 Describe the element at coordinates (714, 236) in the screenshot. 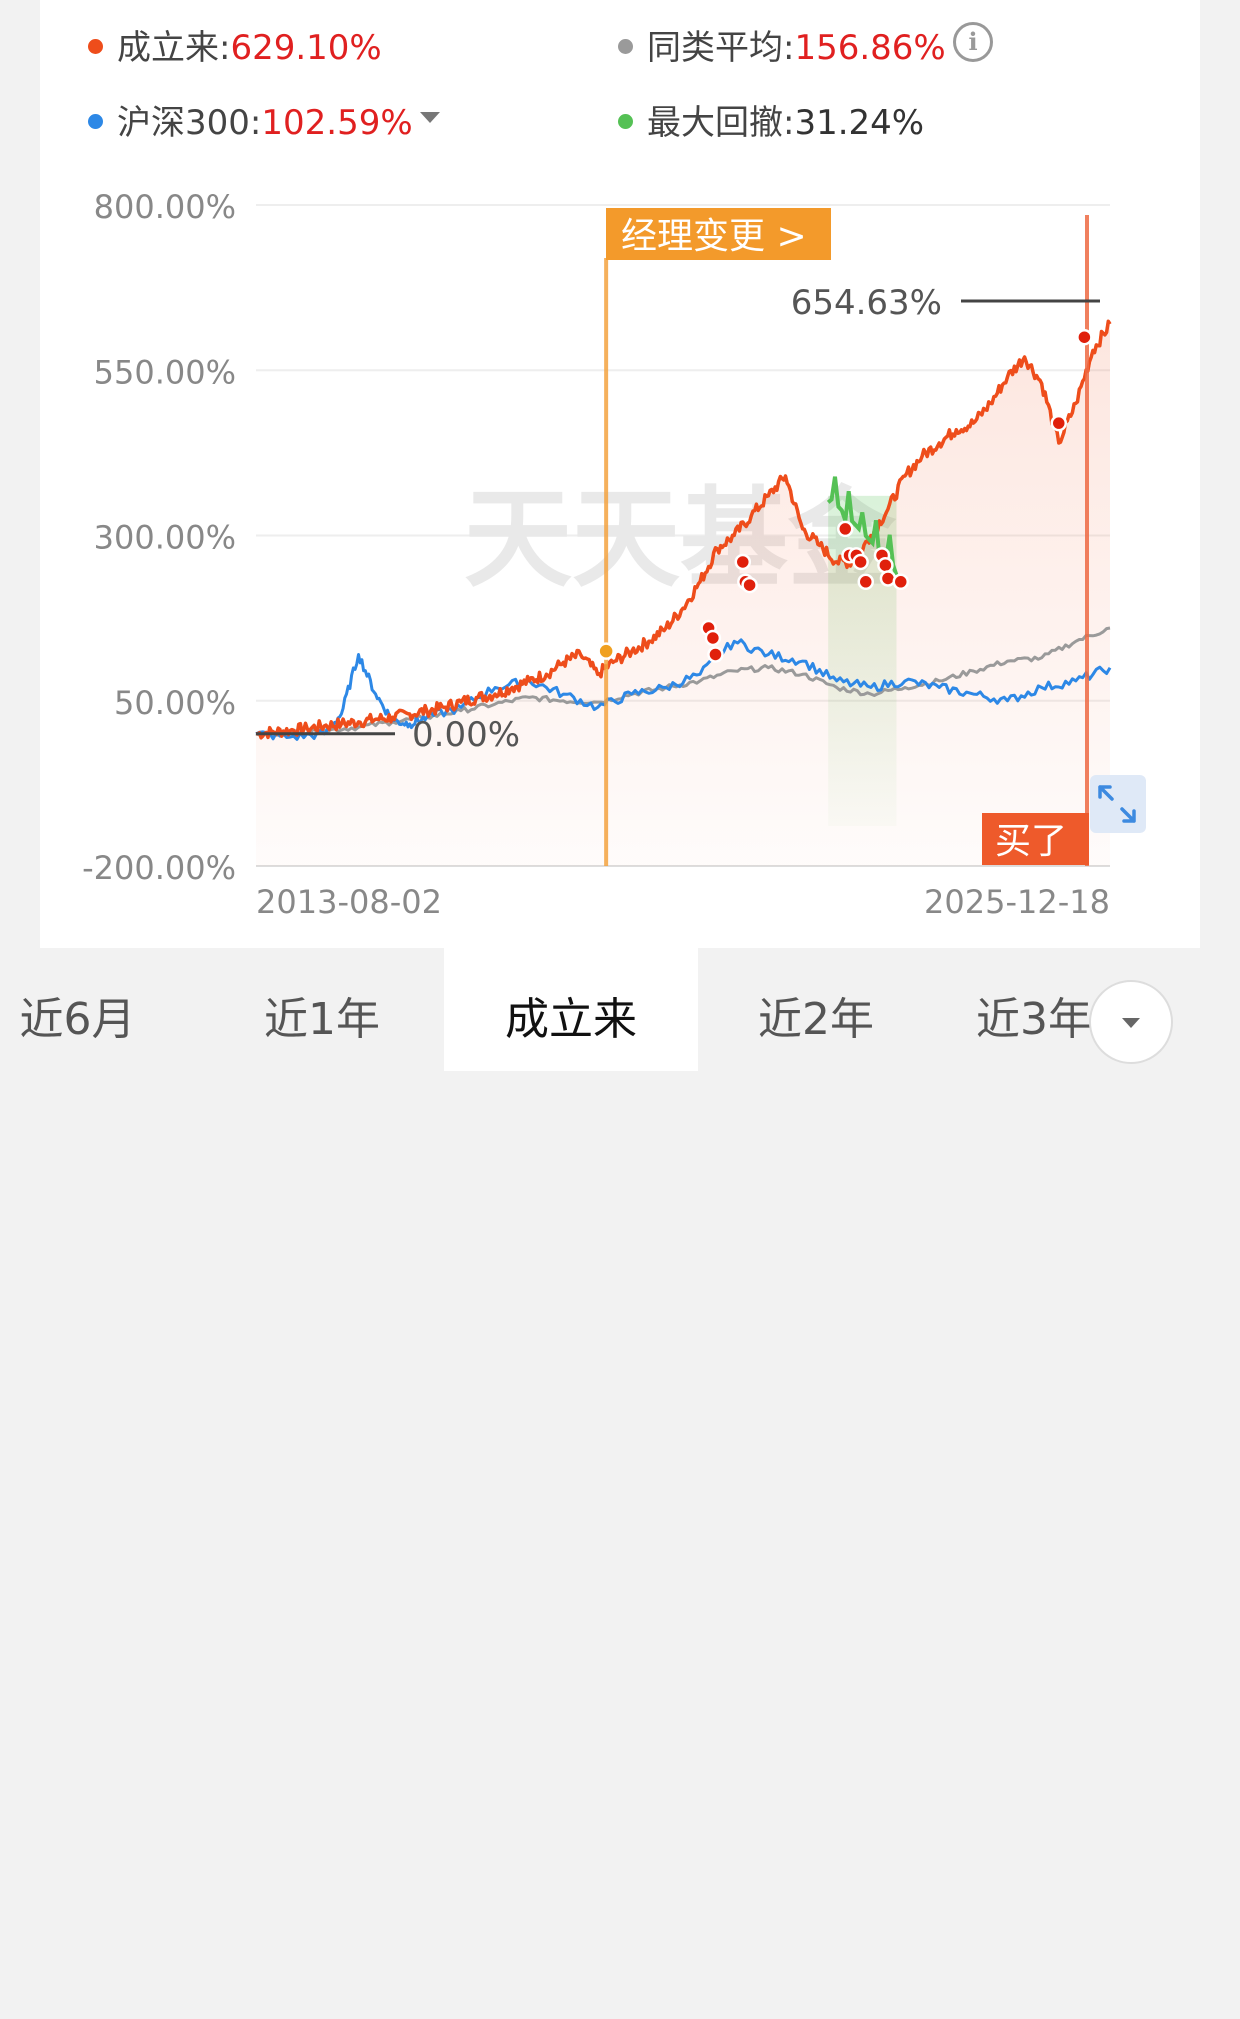

I see `manager-change-label: 经理变更 >` at that location.